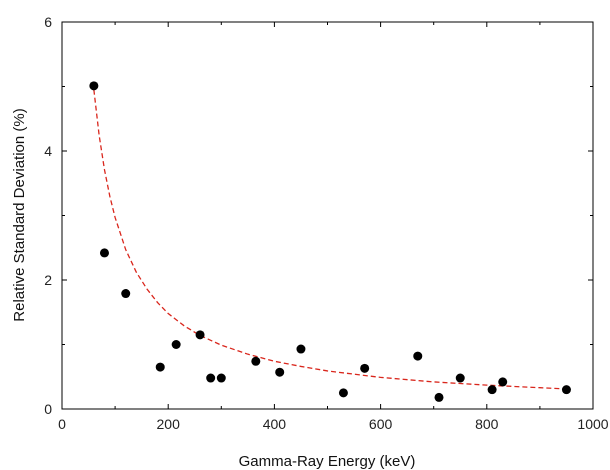  Describe the element at coordinates (592, 424) in the screenshot. I see `x-tick-label: 1000` at that location.